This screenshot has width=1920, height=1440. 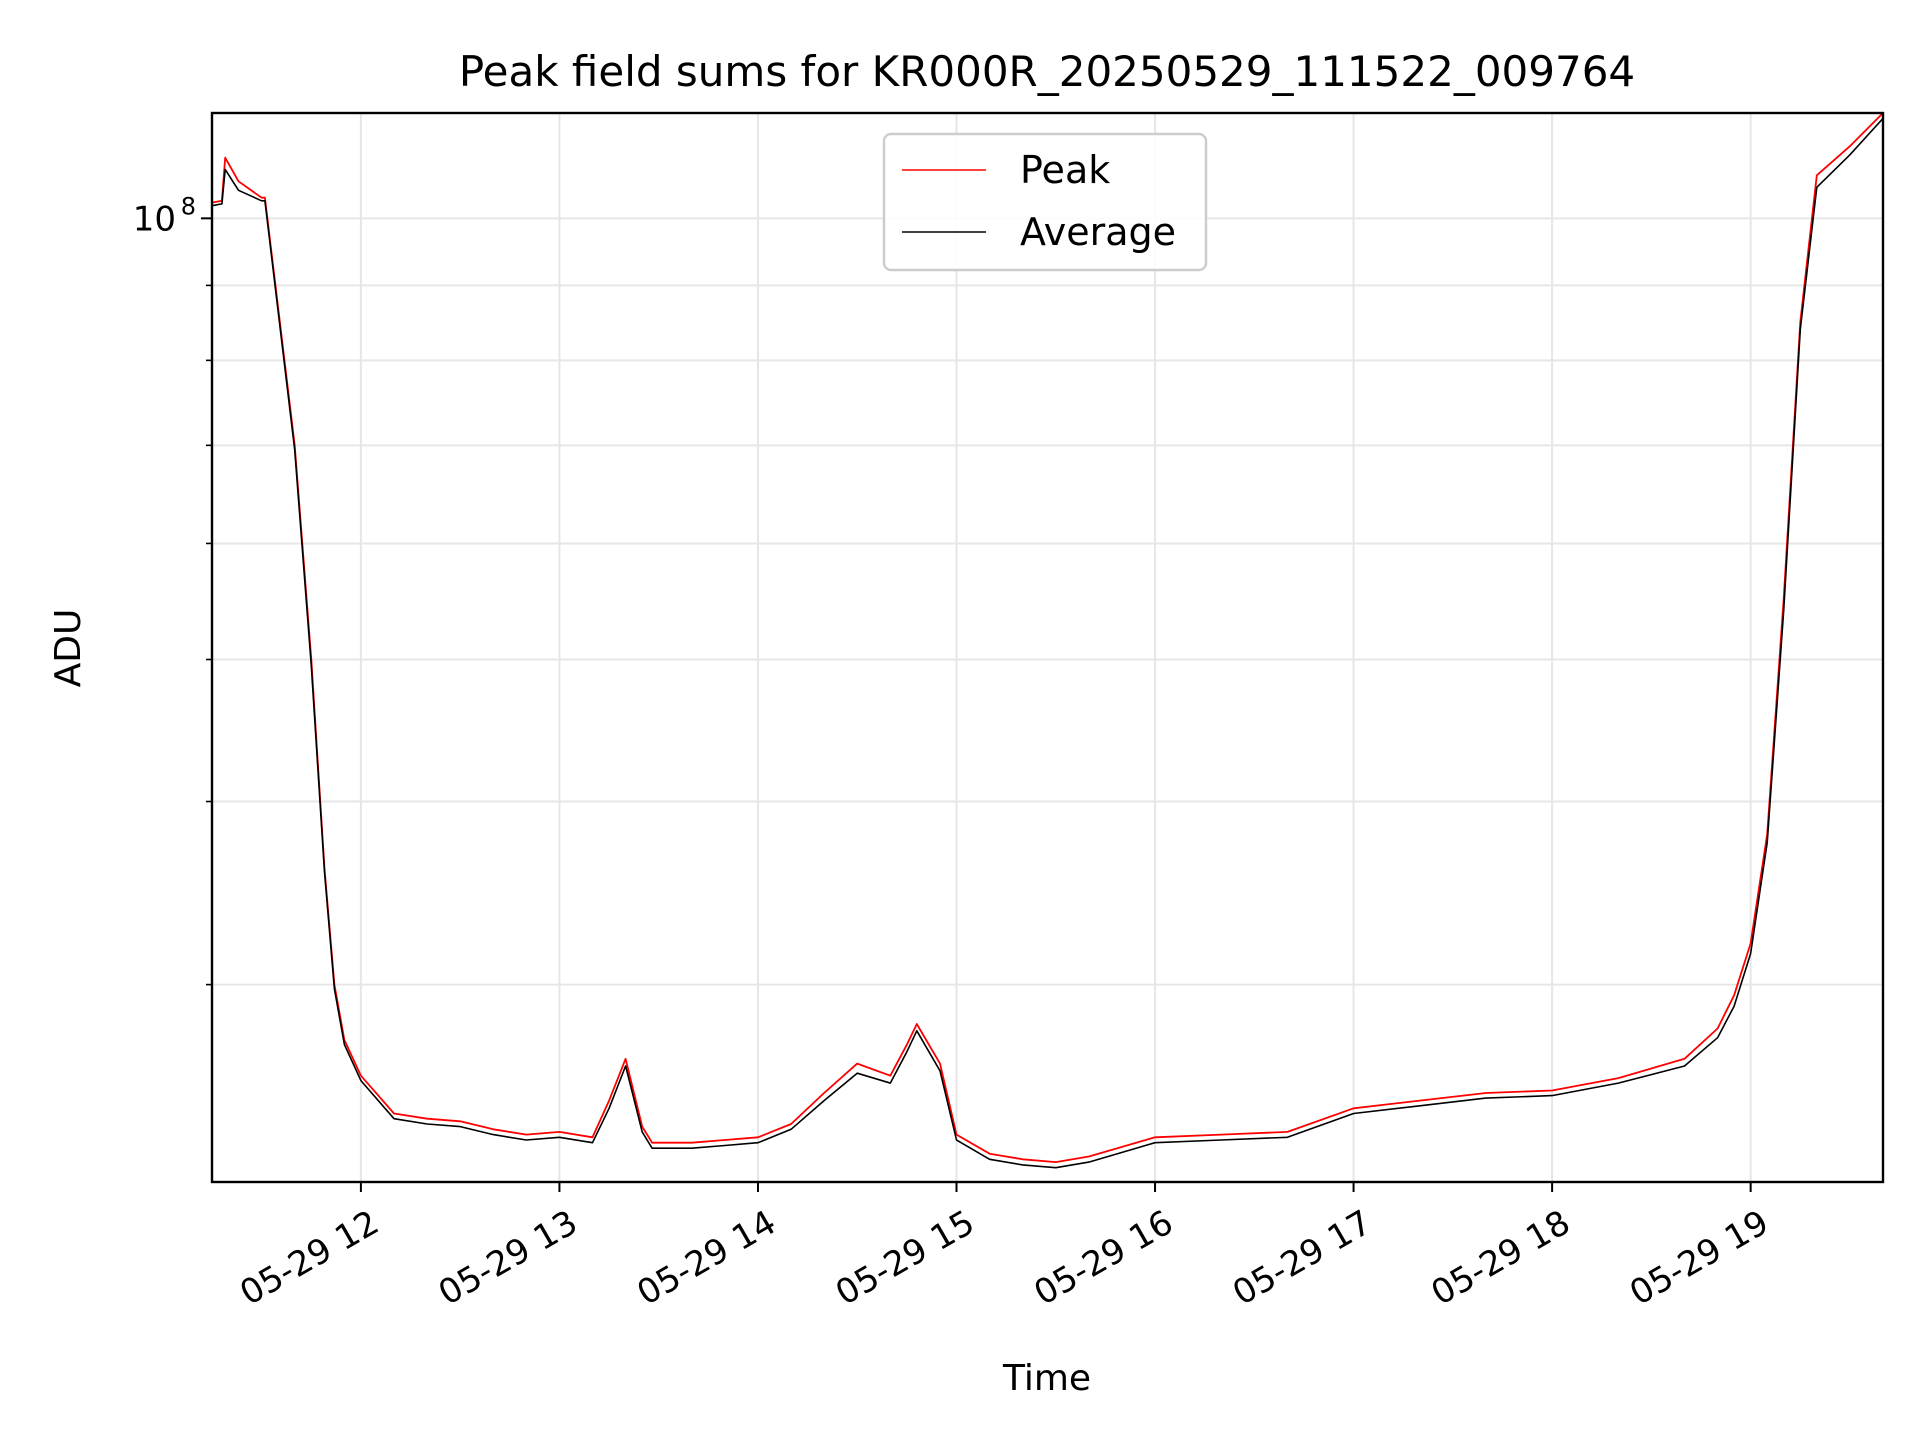 I want to click on x-tick-label: 05-29 12, so click(x=309, y=1258).